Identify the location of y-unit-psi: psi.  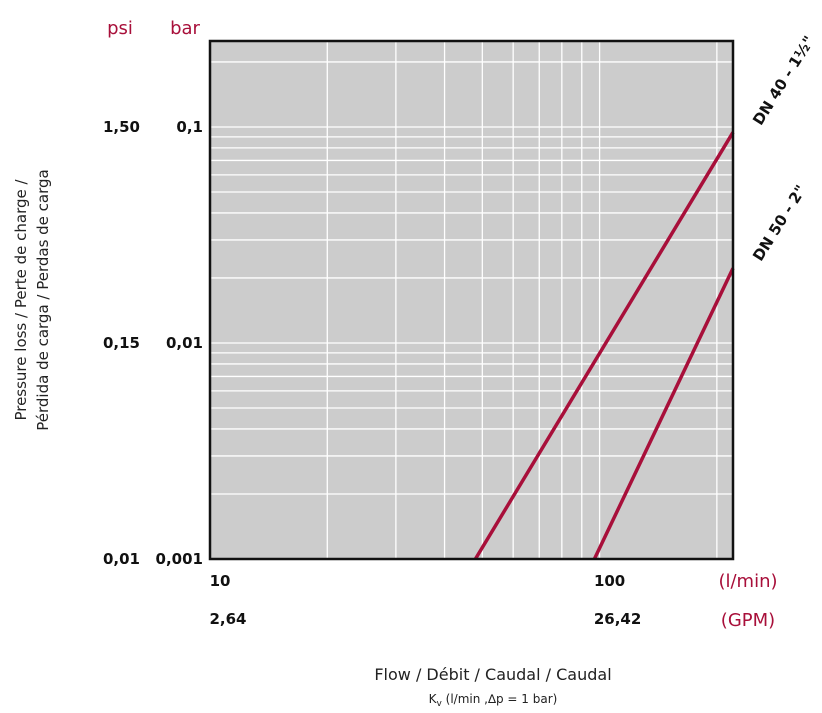
(120, 28).